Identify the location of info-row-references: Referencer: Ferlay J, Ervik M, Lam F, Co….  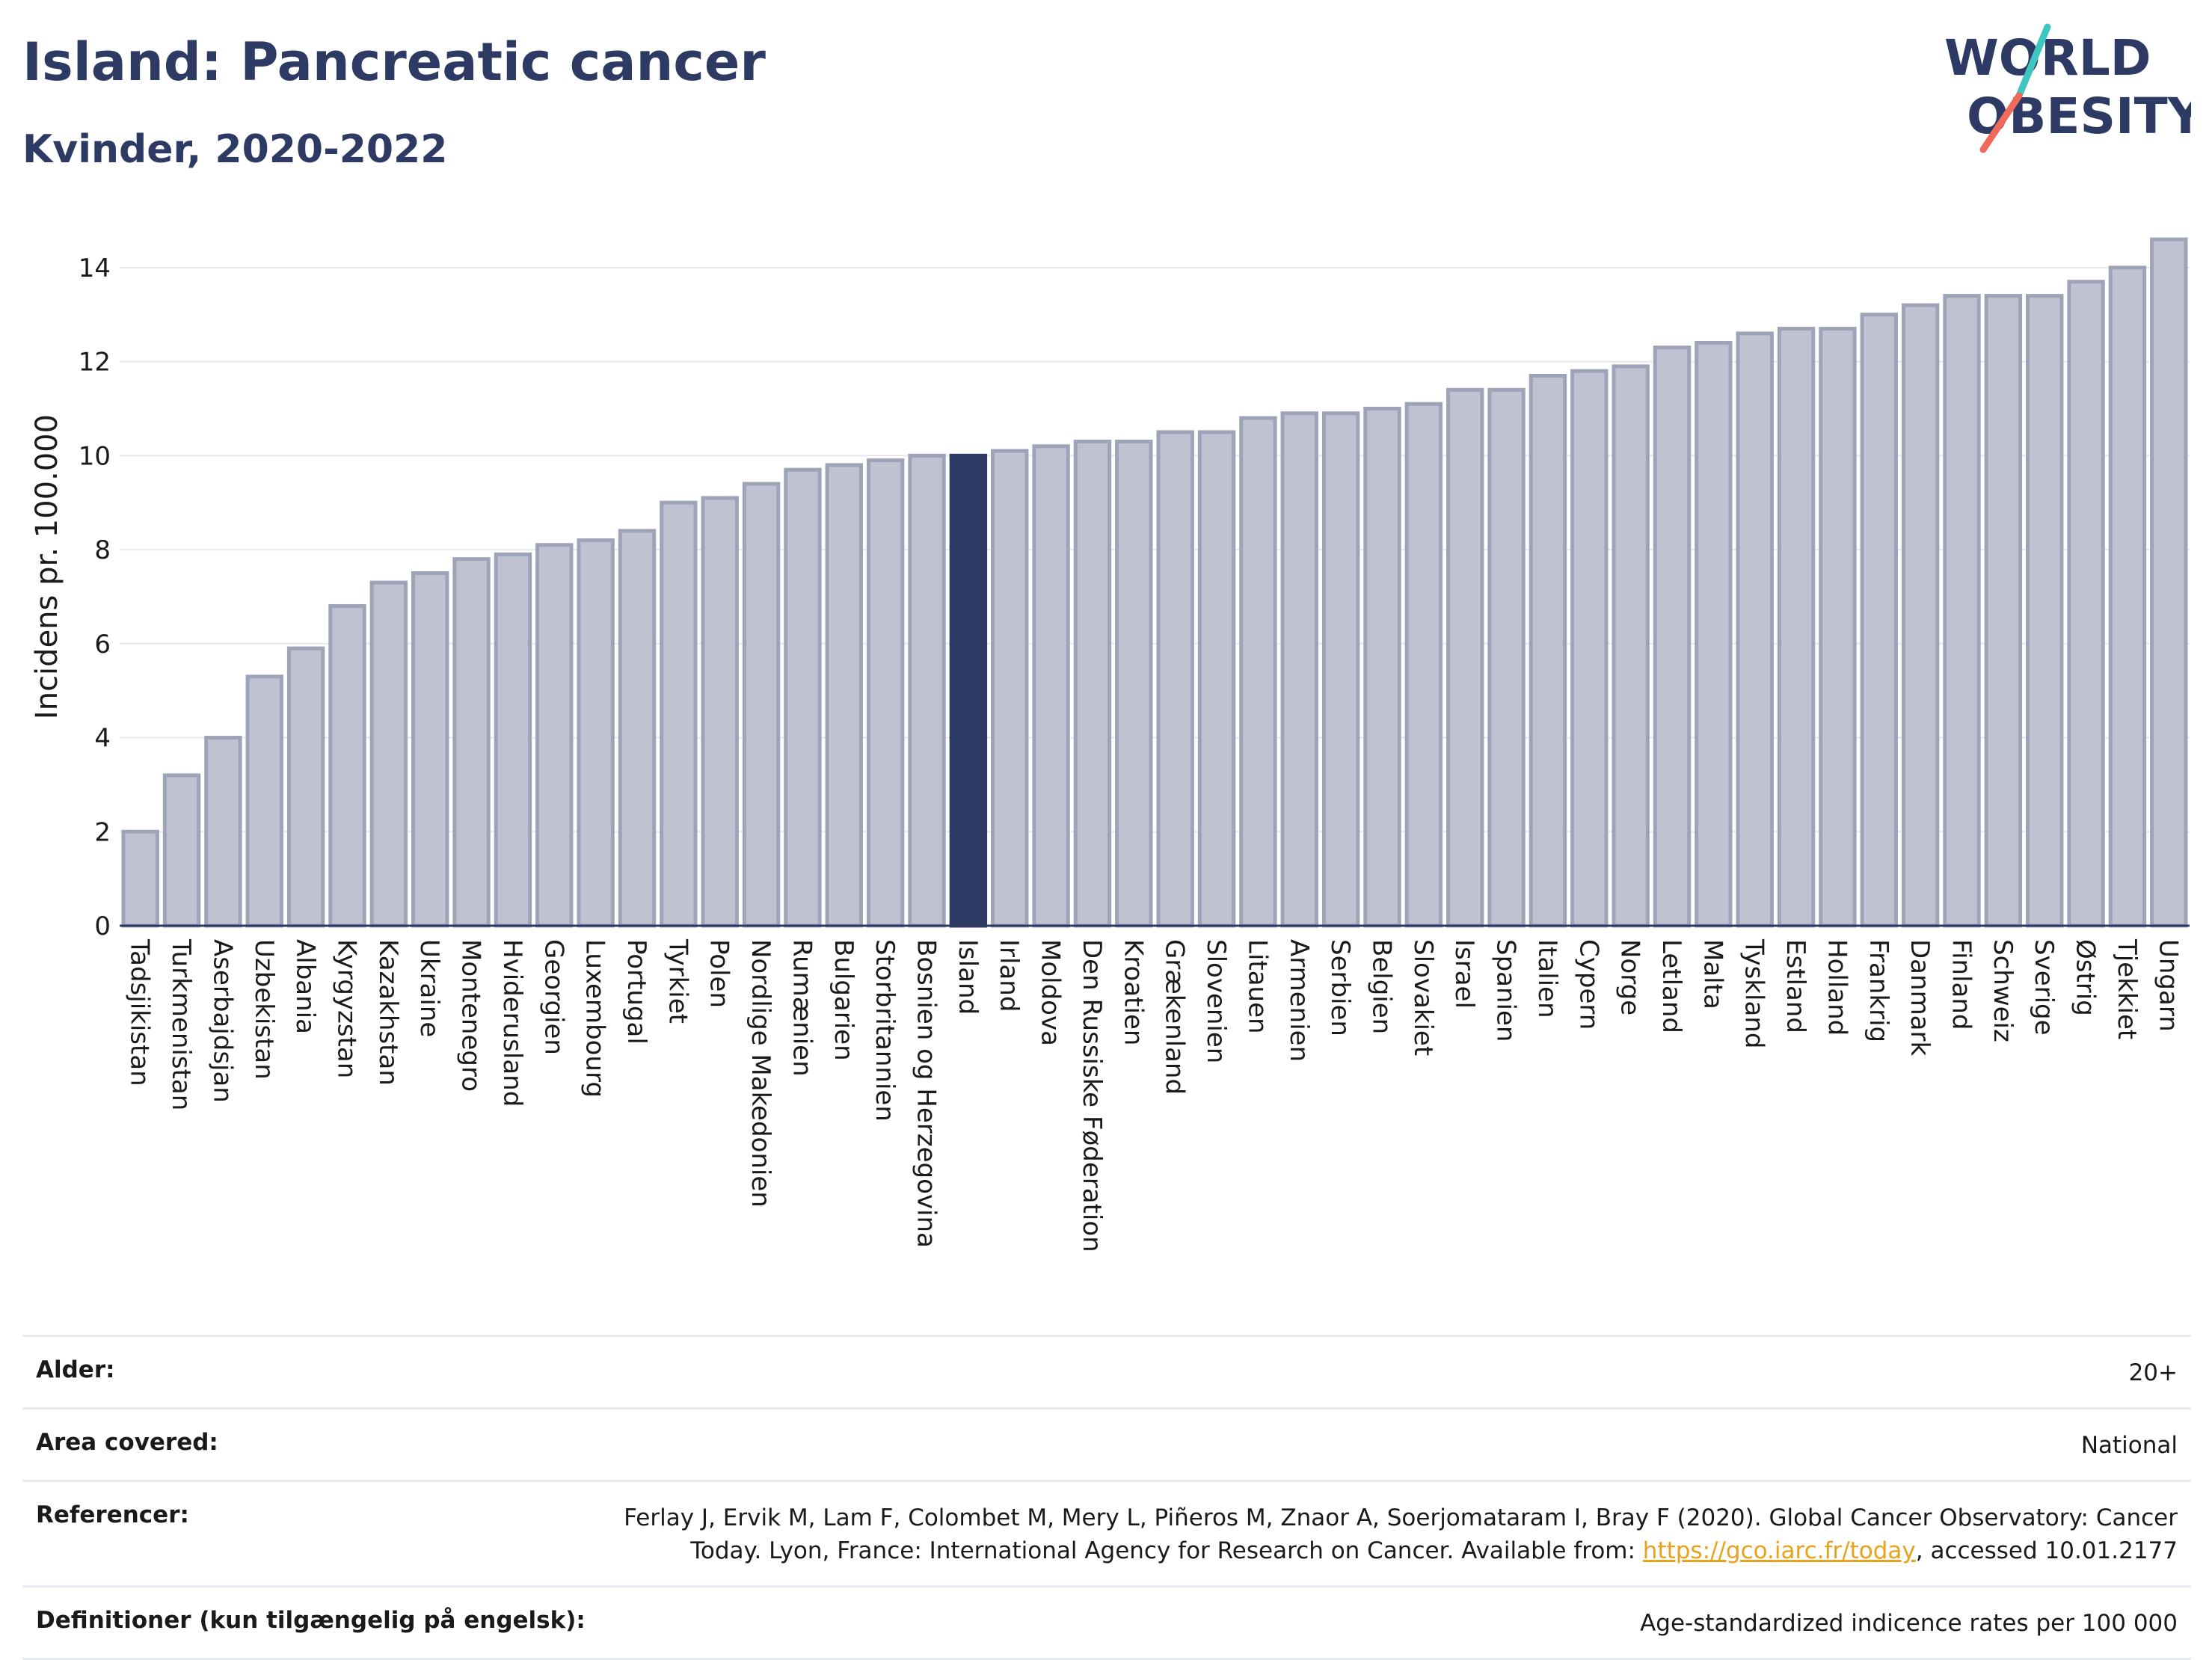
(1106, 1532).